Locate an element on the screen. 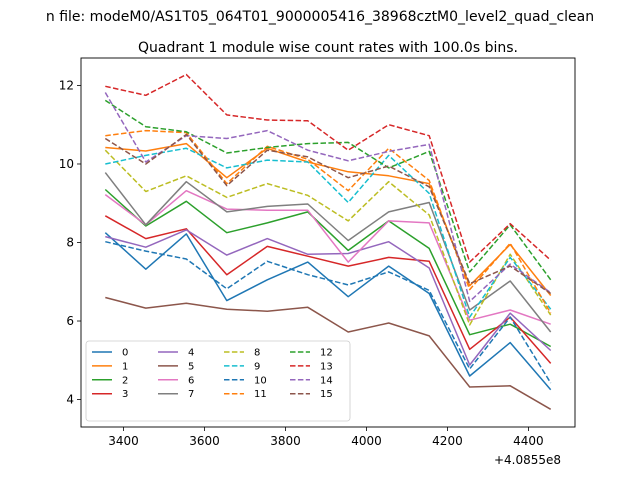 The height and width of the screenshot is (480, 640). y-tick-label: 12 is located at coordinates (66, 85).